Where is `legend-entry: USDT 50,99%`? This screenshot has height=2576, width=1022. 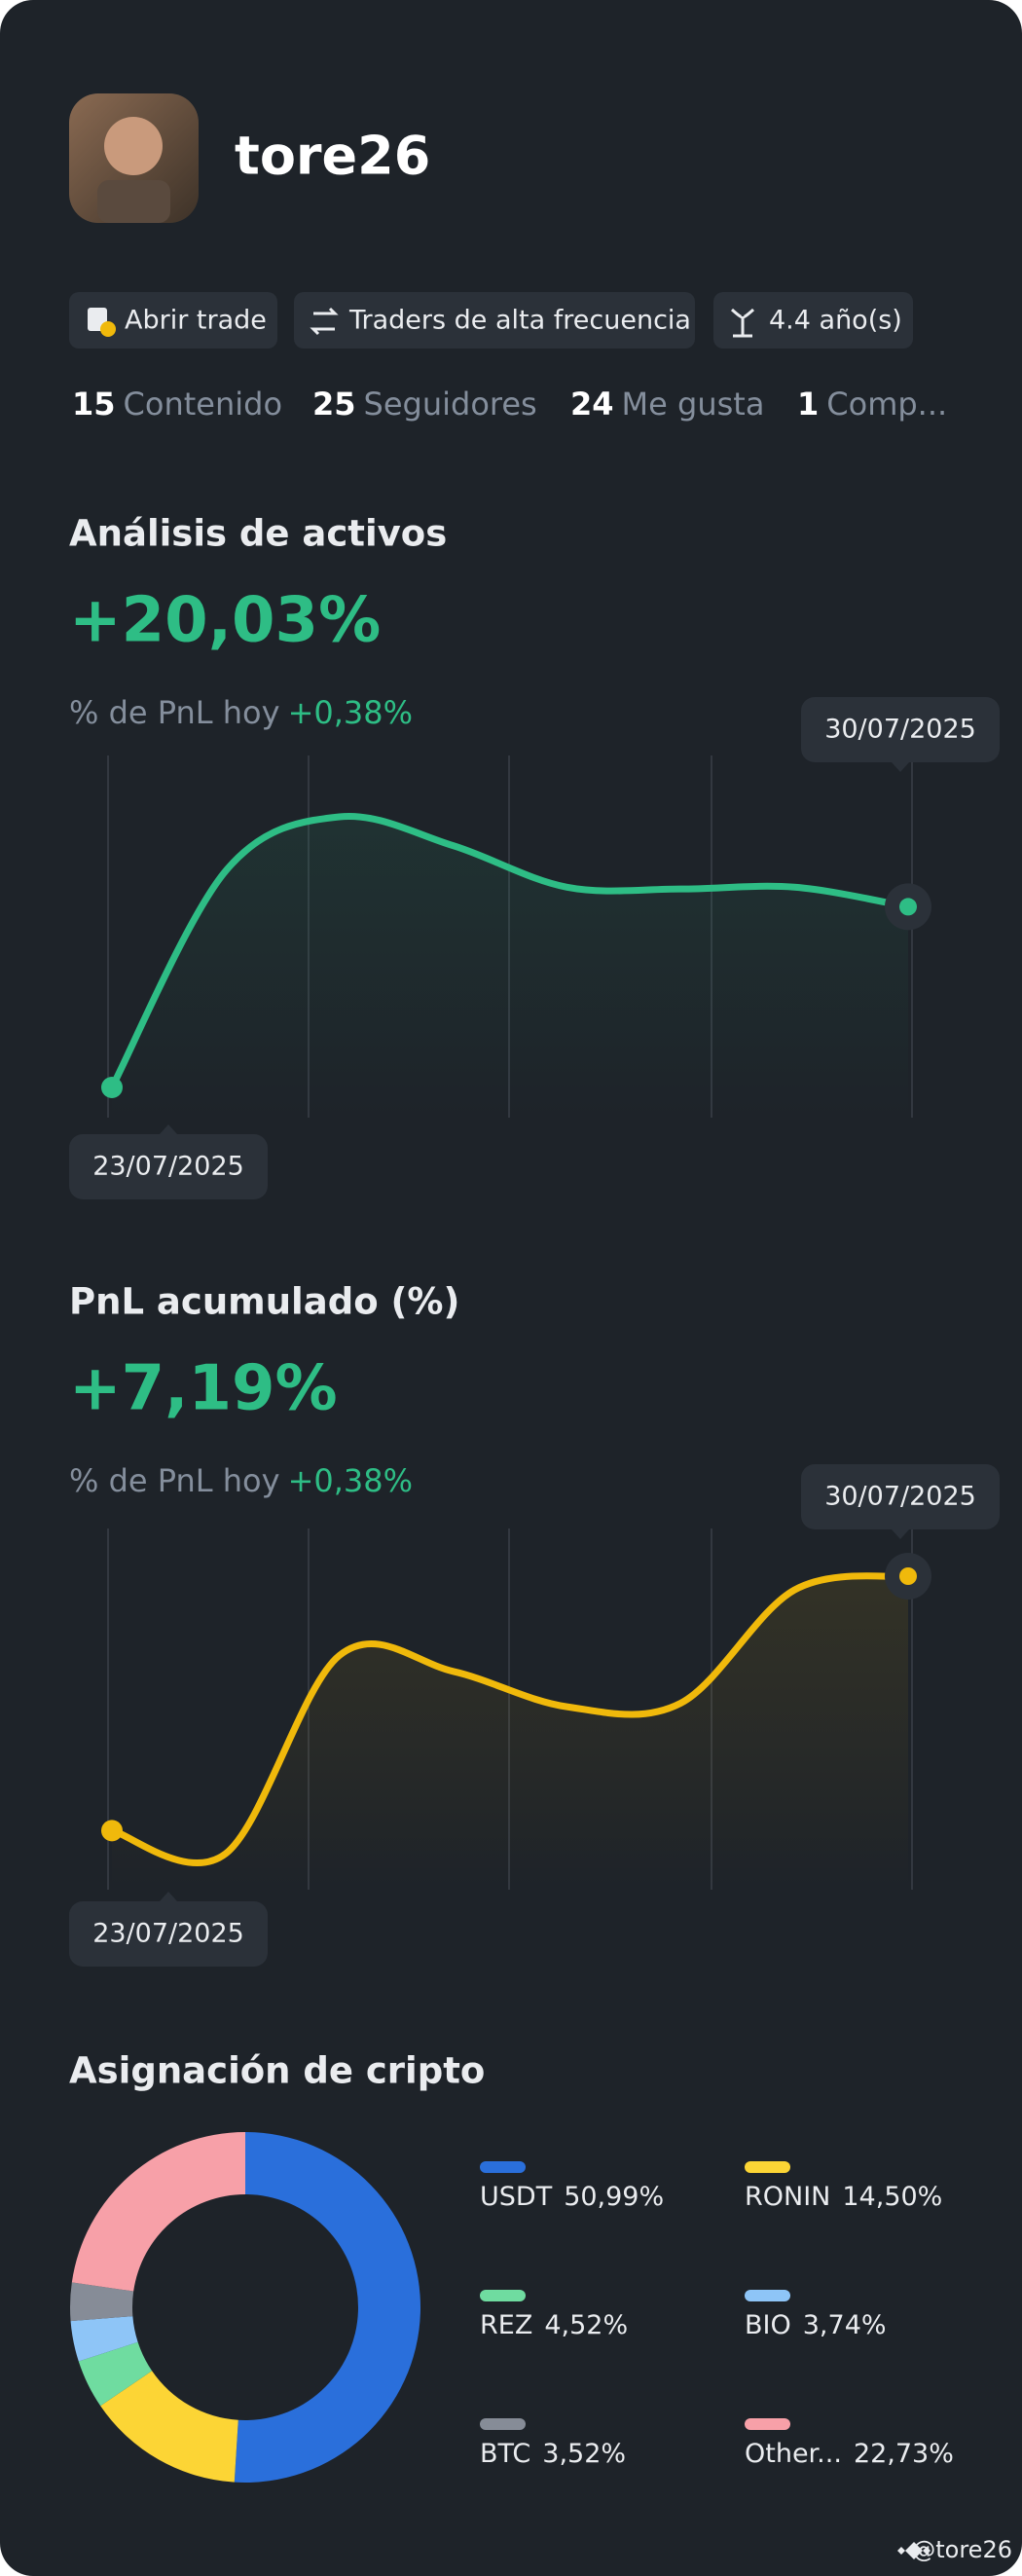 legend-entry: USDT 50,99% is located at coordinates (572, 2197).